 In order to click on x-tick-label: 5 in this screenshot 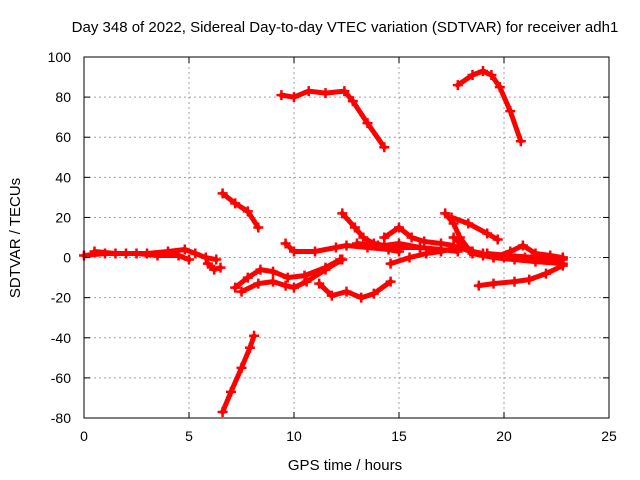, I will do `click(189, 436)`.